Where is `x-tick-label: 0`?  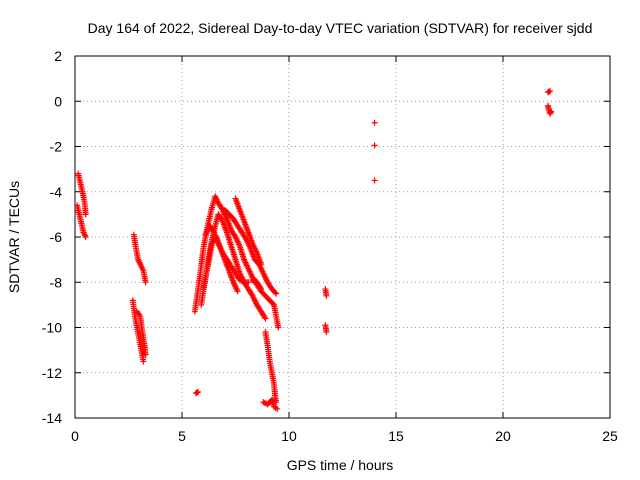 x-tick-label: 0 is located at coordinates (75, 436).